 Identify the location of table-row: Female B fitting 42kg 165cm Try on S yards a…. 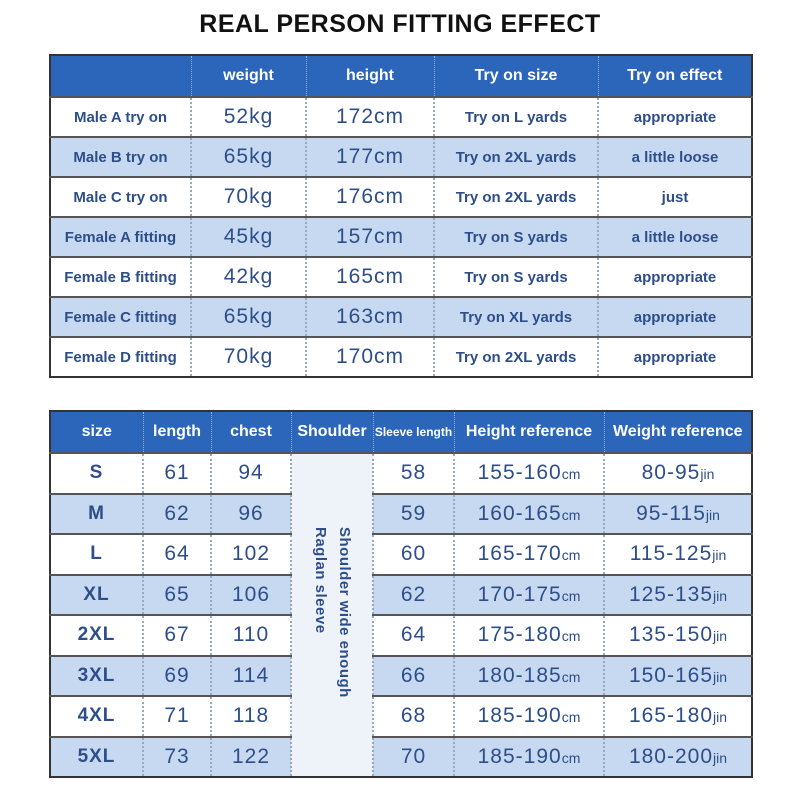
(401, 276).